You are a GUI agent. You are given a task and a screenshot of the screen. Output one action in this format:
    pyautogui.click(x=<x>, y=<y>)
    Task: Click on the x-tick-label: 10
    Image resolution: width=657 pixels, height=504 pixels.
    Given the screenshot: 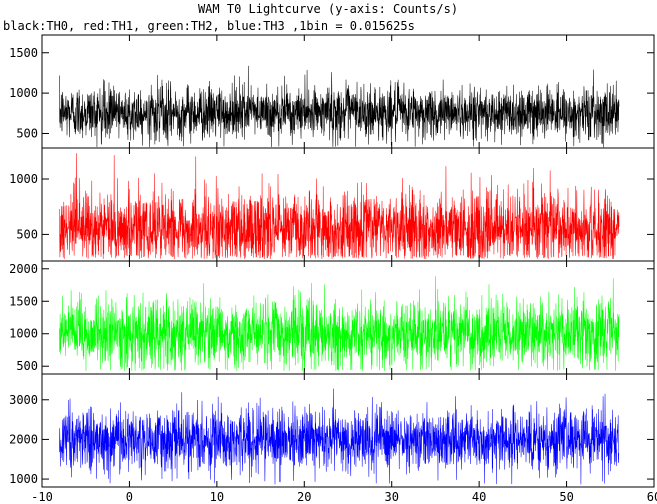 What is the action you would take?
    pyautogui.click(x=217, y=497)
    